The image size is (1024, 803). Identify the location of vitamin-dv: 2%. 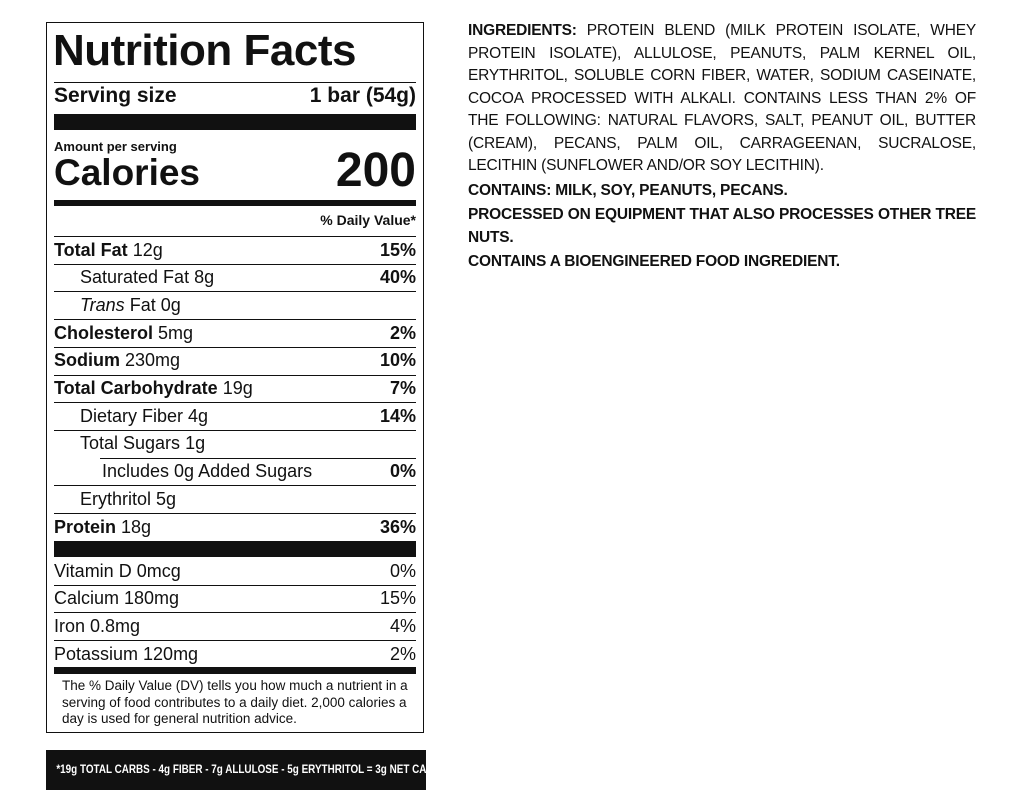
(402, 653).